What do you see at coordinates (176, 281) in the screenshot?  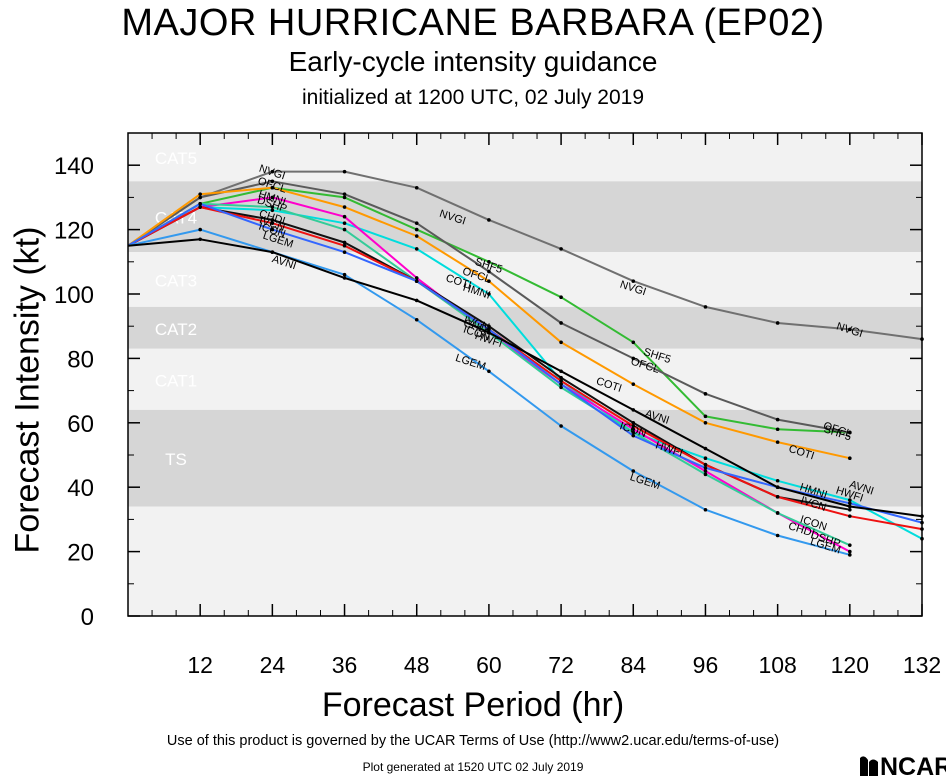 I see `band-label-cat3: CAT3` at bounding box center [176, 281].